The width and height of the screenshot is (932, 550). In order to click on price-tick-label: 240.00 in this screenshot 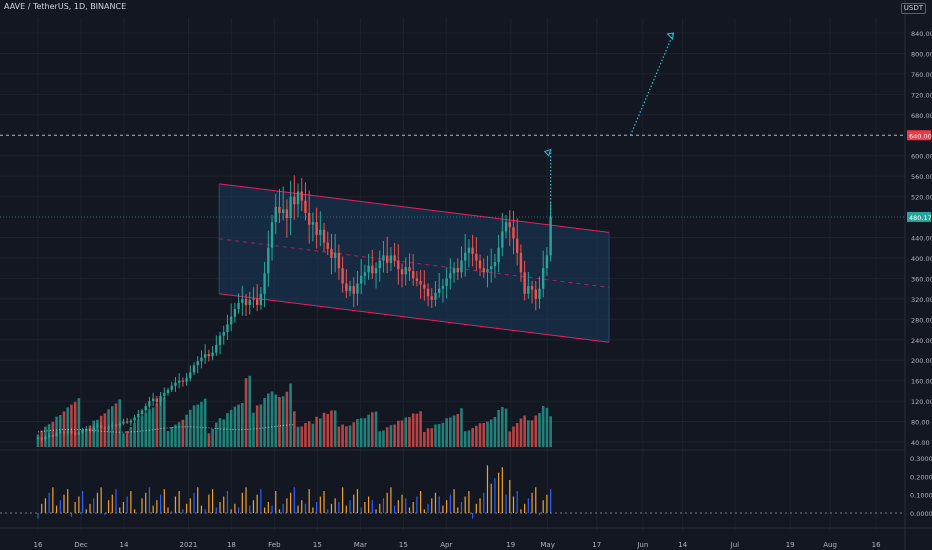, I will do `click(921, 341)`.